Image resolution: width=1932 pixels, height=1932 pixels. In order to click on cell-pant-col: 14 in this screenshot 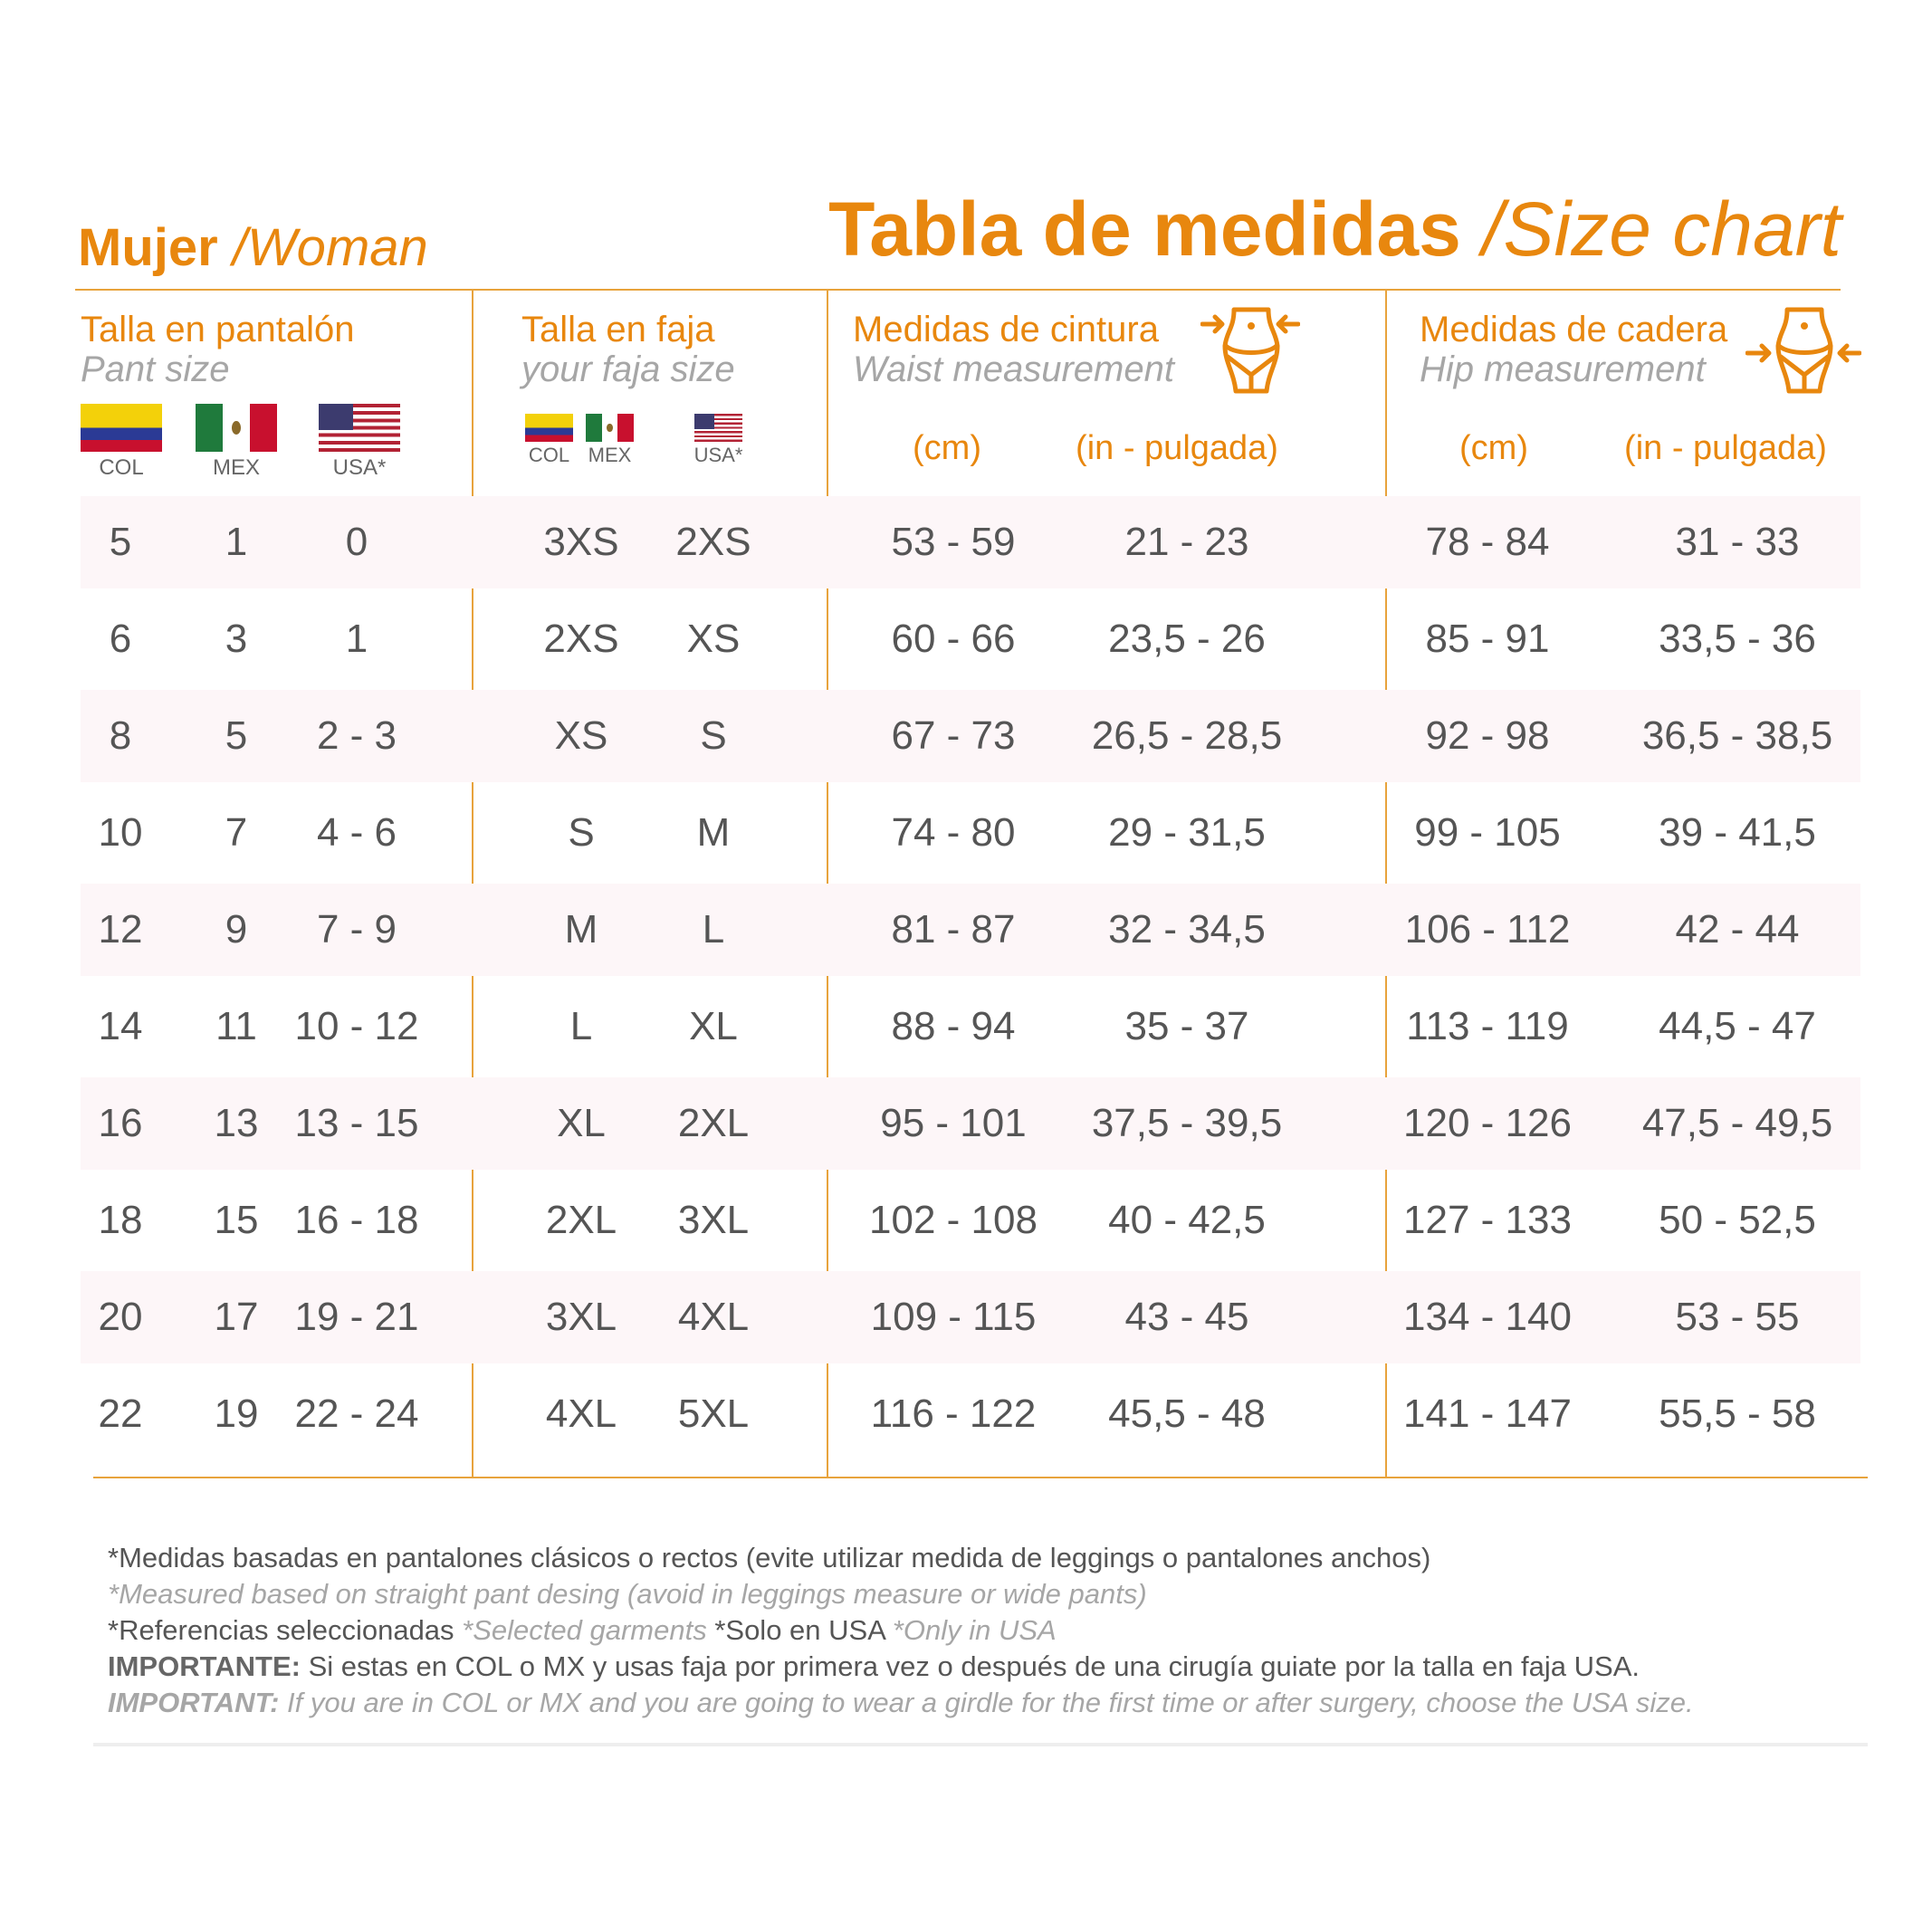, I will do `click(120, 1026)`.